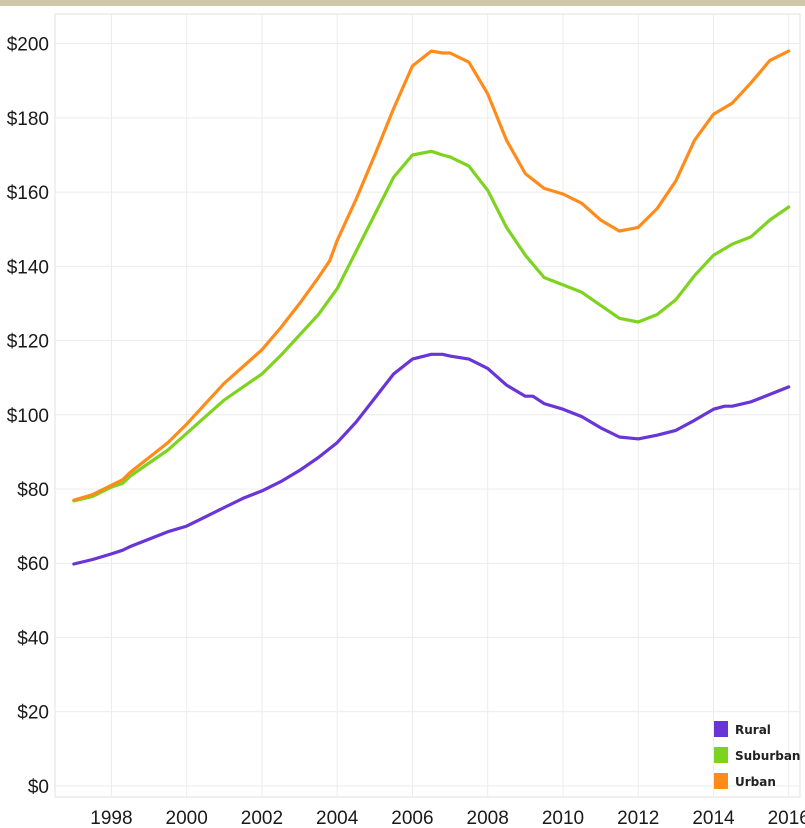 Image resolution: width=805 pixels, height=828 pixels. What do you see at coordinates (38, 787) in the screenshot?
I see `y-tick-label: $0` at bounding box center [38, 787].